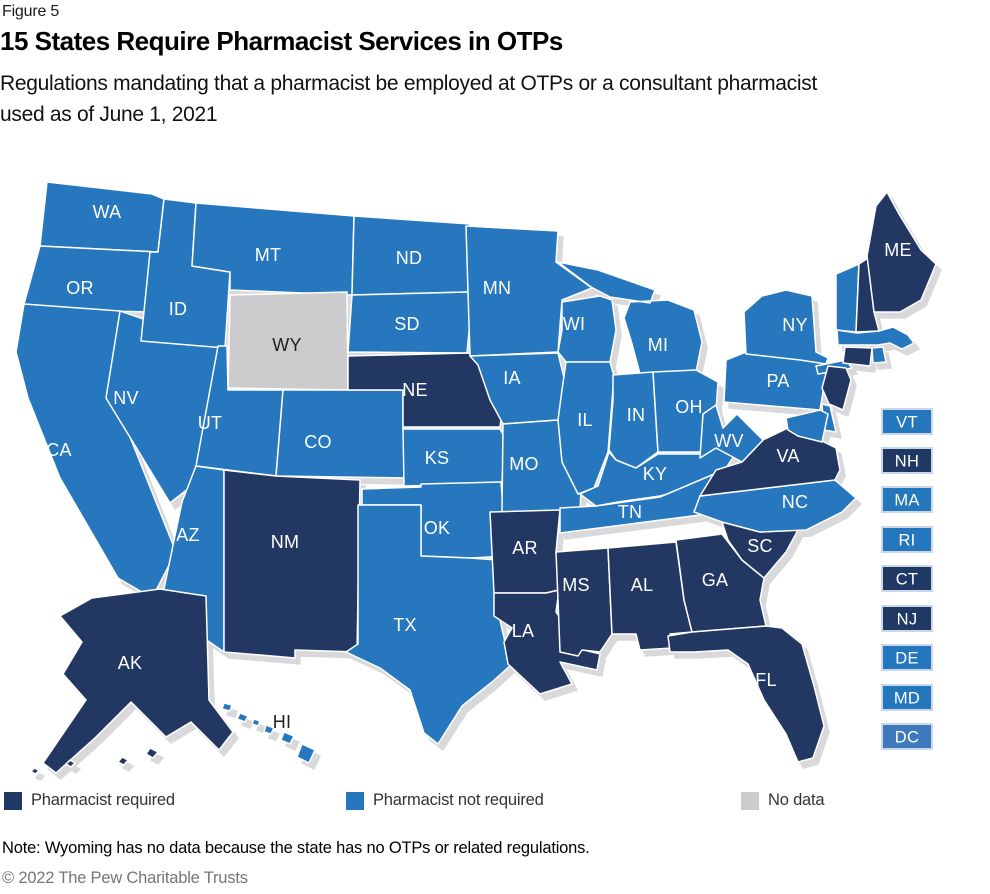 This screenshot has width=990, height=894. I want to click on state-label-wy: WY, so click(286, 345).